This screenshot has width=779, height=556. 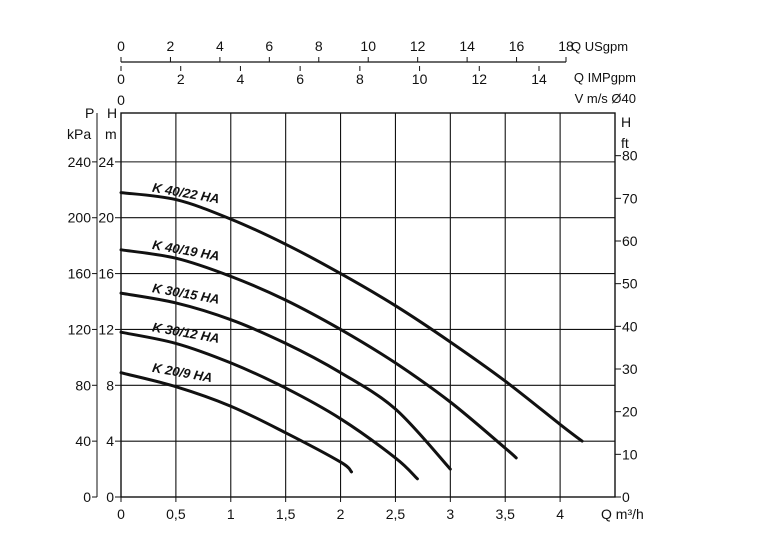 I want to click on head-ft-tick-label: 60, so click(x=630, y=241).